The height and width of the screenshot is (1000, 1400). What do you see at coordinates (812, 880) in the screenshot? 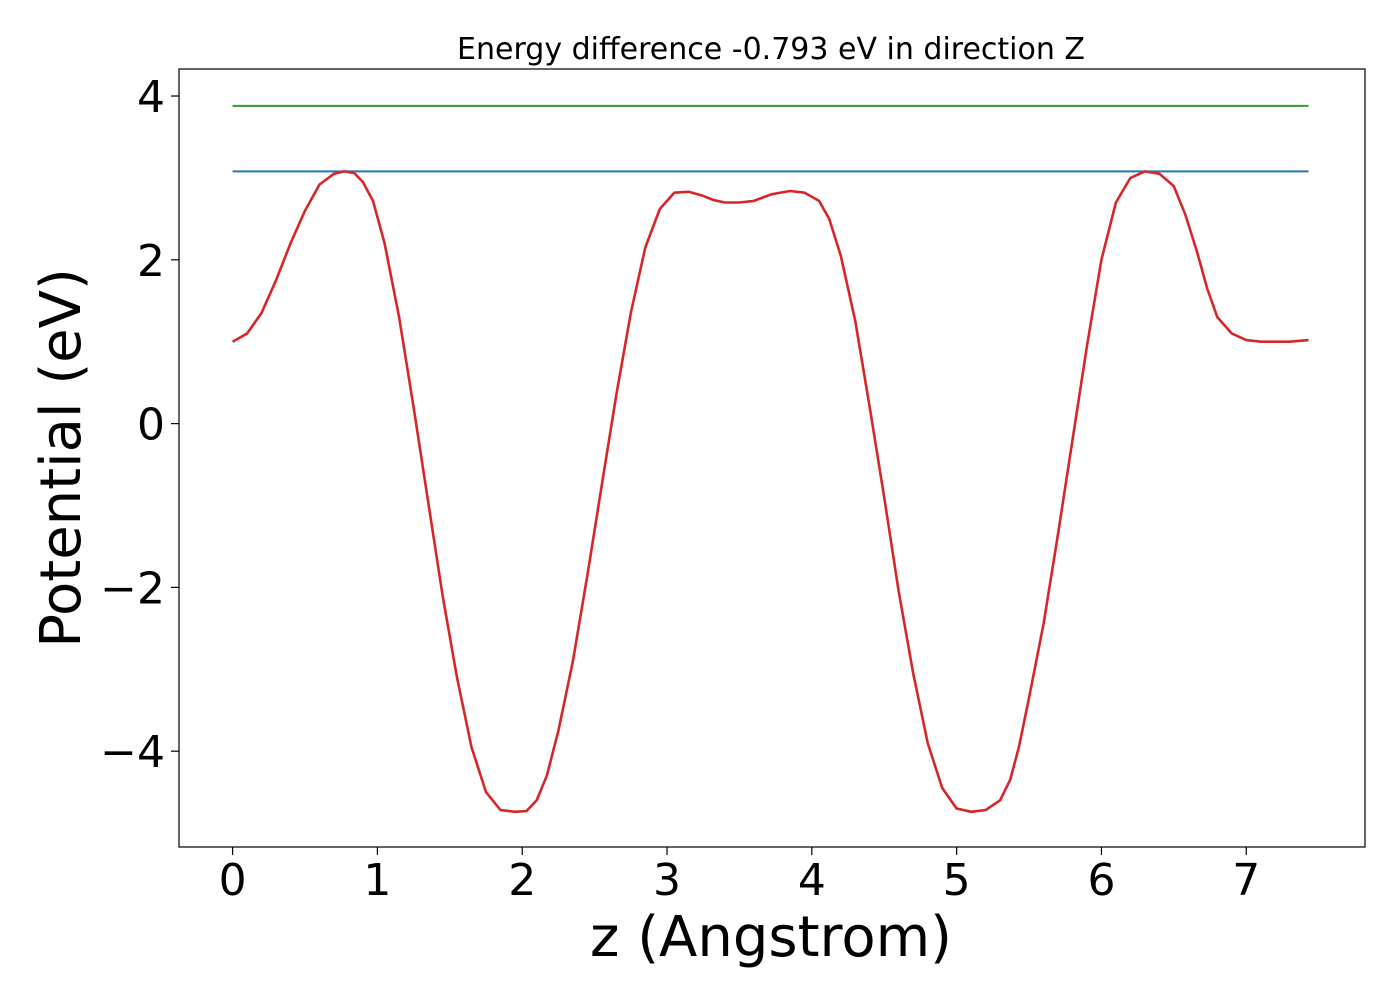
I see `x-tick-label: 4` at bounding box center [812, 880].